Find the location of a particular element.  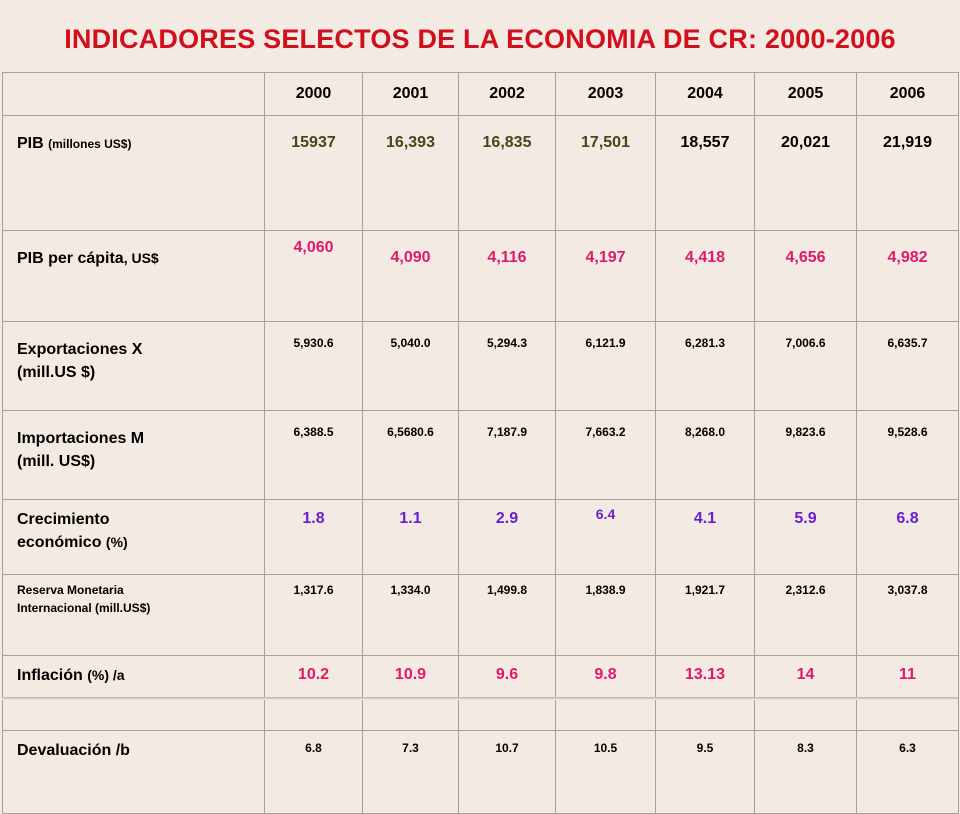

row-label: Crecimiento económico (%) is located at coordinates (133, 537).